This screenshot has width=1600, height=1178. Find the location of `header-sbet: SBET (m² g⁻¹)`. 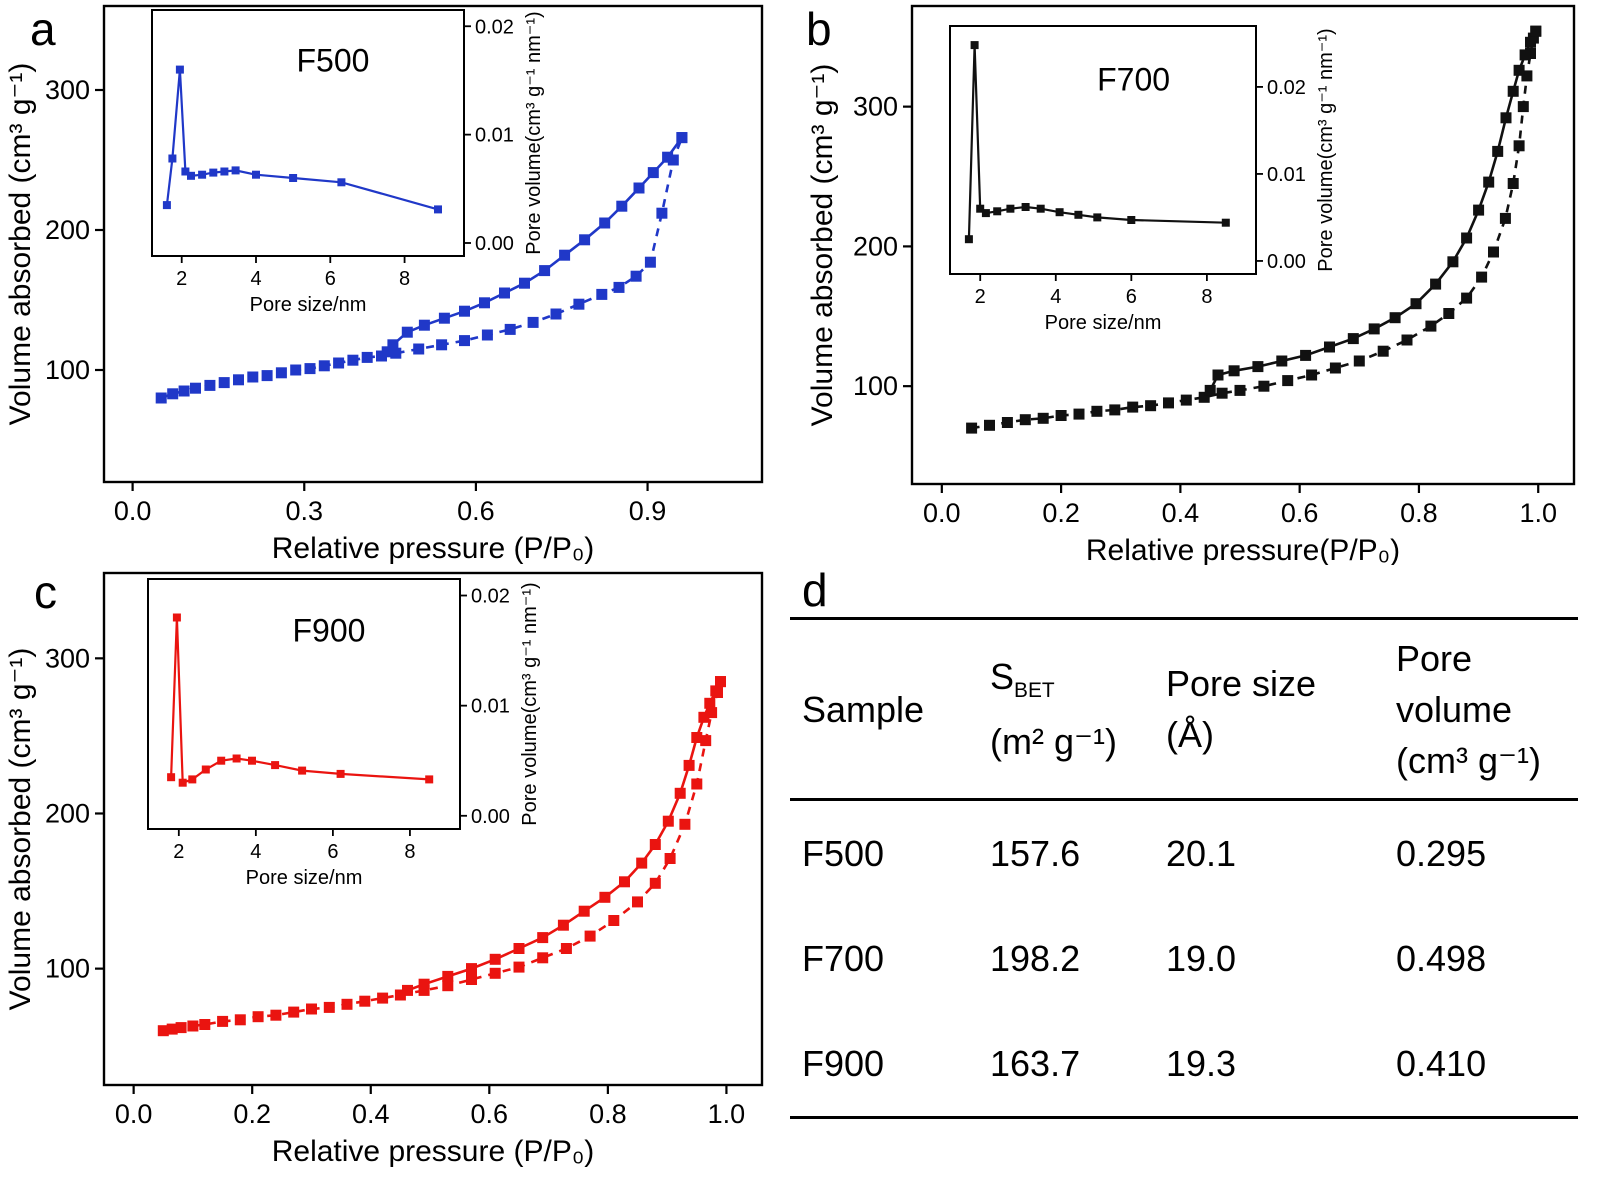

header-sbet: SBET (m² g⁻¹) is located at coordinates (1078, 709).